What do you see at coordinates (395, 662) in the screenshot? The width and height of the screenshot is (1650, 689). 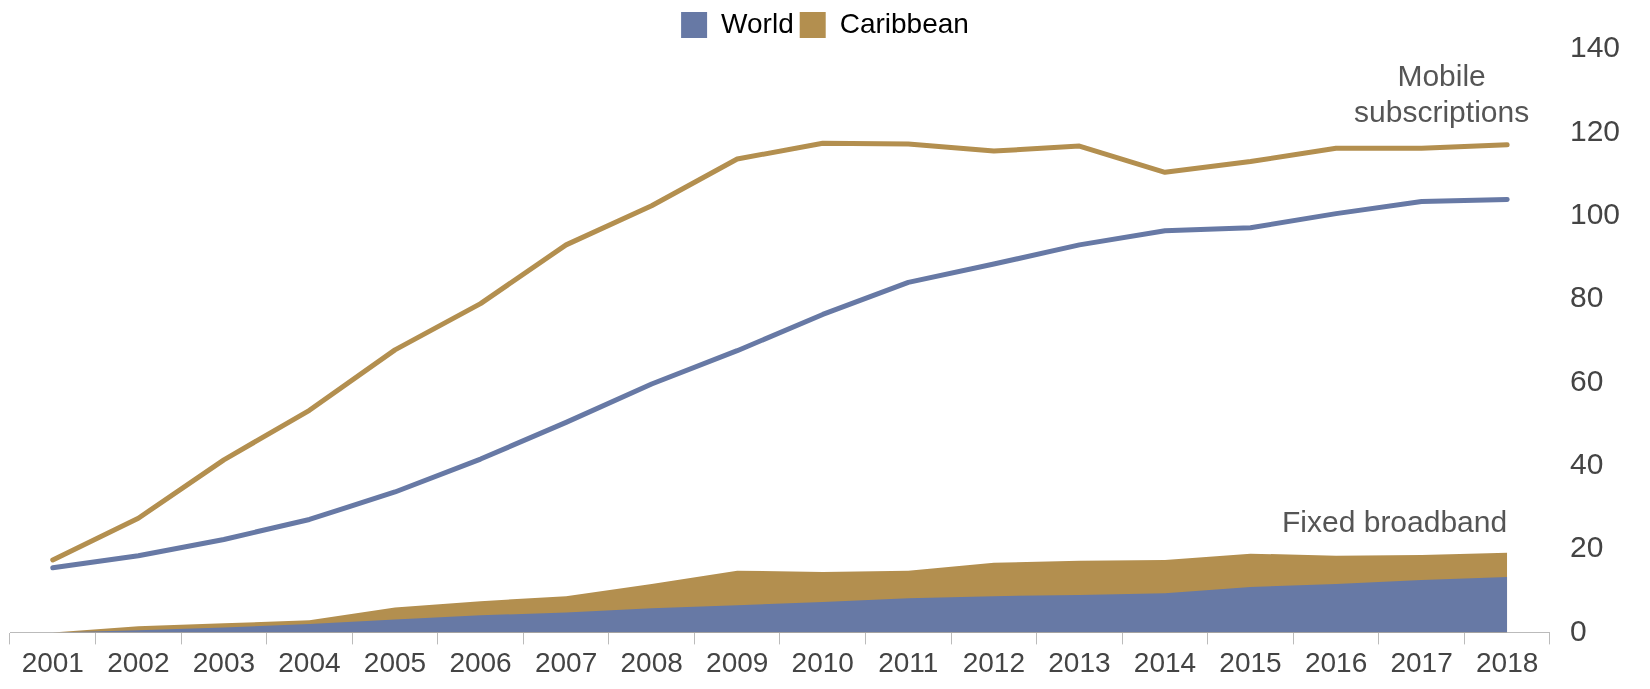 I see `x-tick-label: 2005` at bounding box center [395, 662].